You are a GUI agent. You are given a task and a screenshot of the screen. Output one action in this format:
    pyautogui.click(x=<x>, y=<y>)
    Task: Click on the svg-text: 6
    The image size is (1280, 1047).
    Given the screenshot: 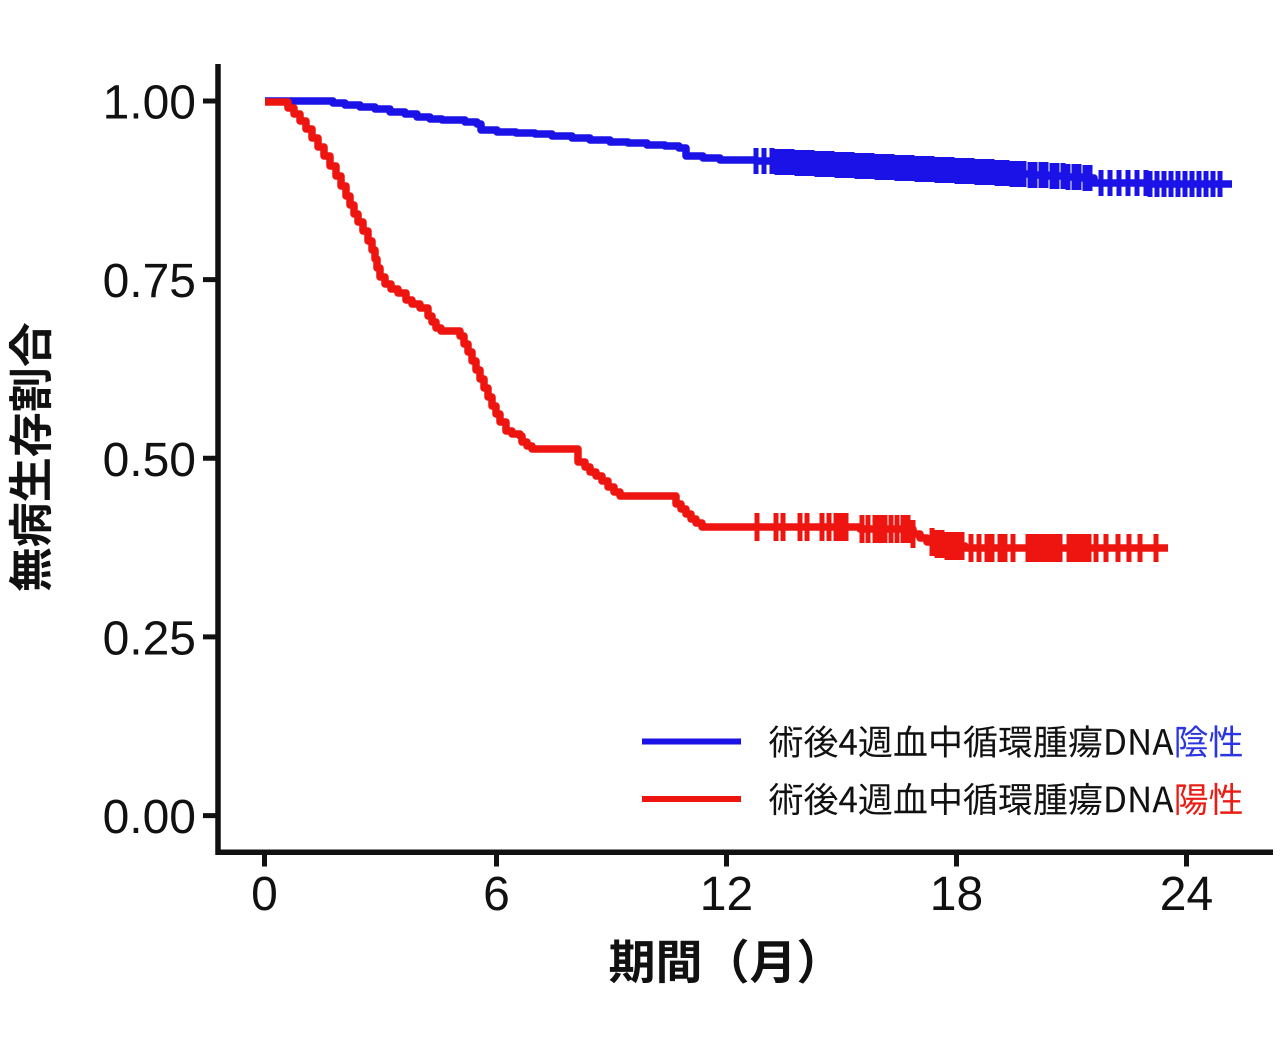 What is the action you would take?
    pyautogui.click(x=496, y=894)
    